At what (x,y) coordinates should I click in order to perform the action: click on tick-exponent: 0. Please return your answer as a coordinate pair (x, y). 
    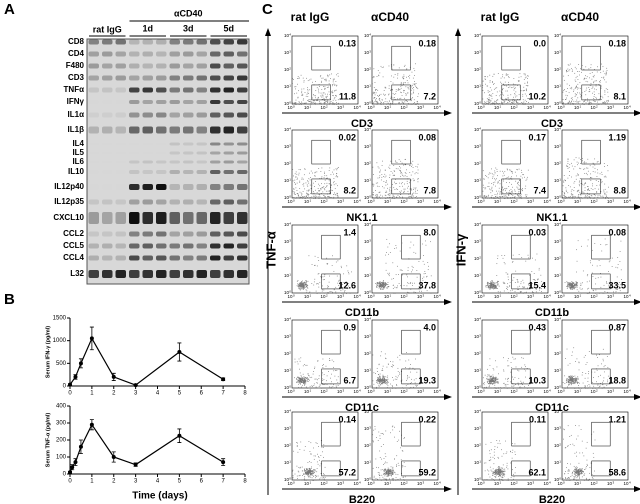
    Looking at the image, I should click on (370, 386).